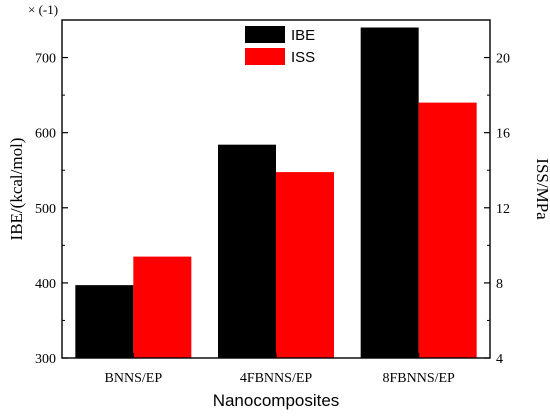 The width and height of the screenshot is (550, 417). I want to click on axis-multiplier-label: × (-1), so click(43, 9).